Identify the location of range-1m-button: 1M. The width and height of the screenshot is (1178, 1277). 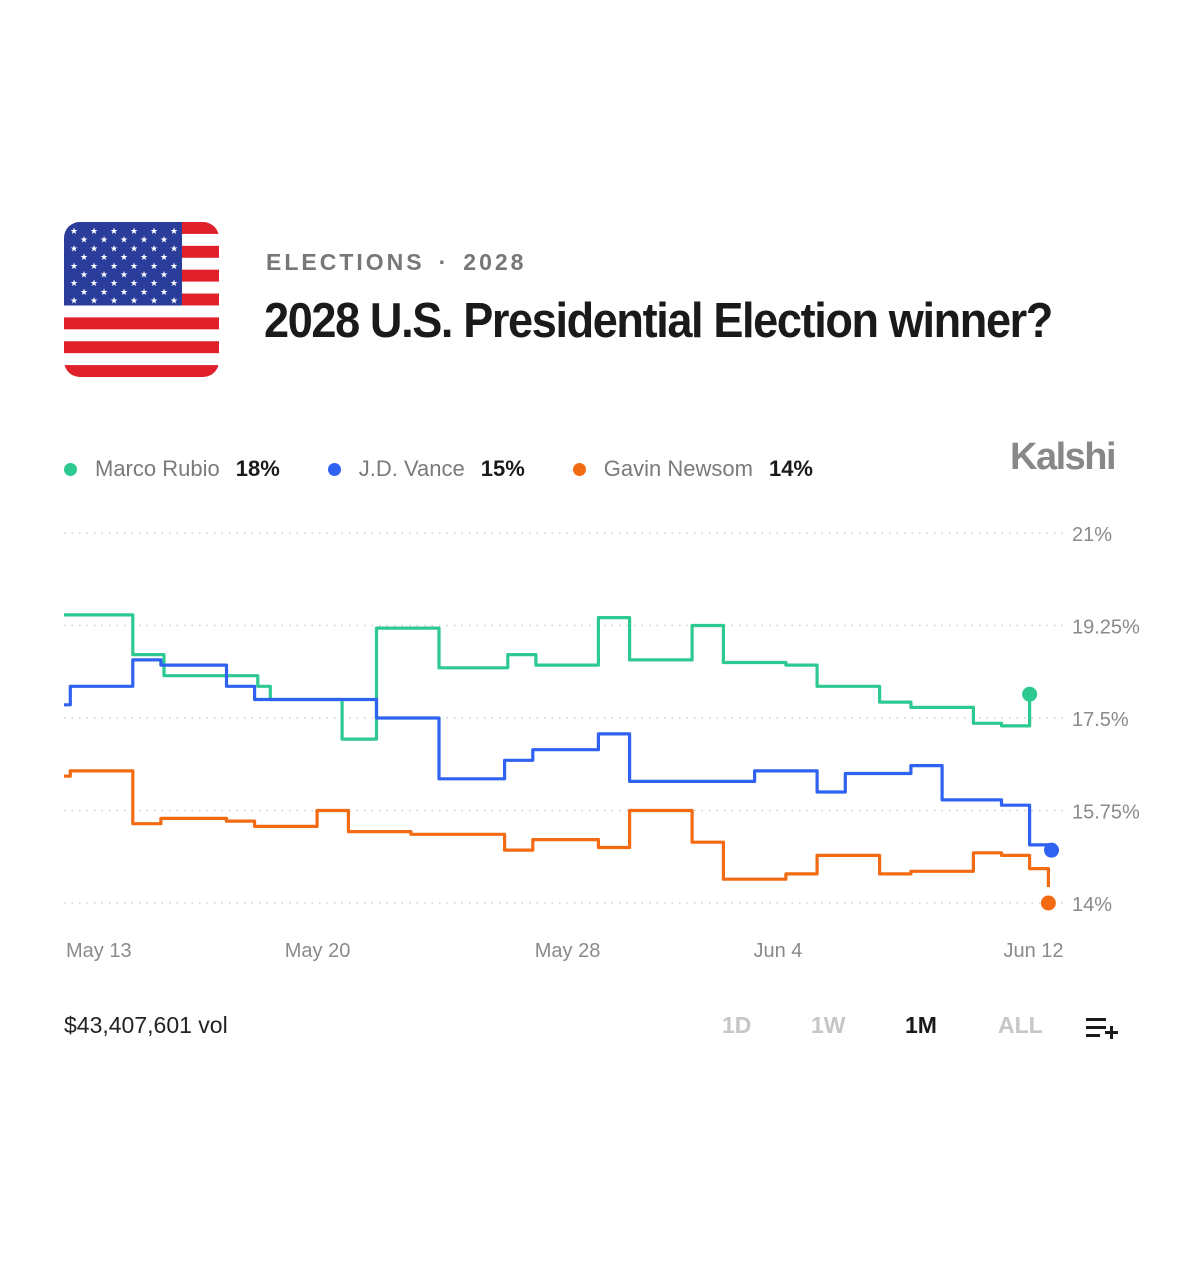
(921, 1025).